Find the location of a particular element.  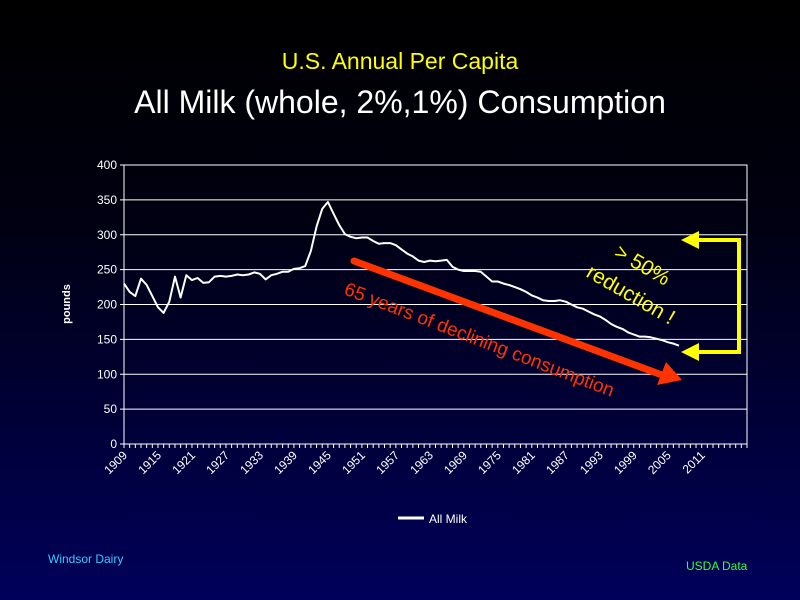

footer-source-left: Windsor Dairy is located at coordinates (86, 559).